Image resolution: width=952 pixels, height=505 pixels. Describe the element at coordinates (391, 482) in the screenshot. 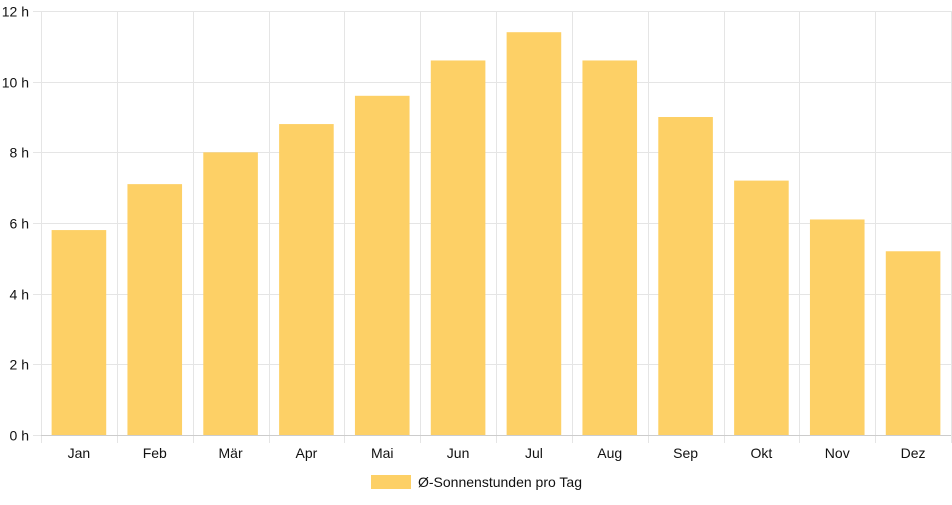

I see `legend-swatch` at that location.